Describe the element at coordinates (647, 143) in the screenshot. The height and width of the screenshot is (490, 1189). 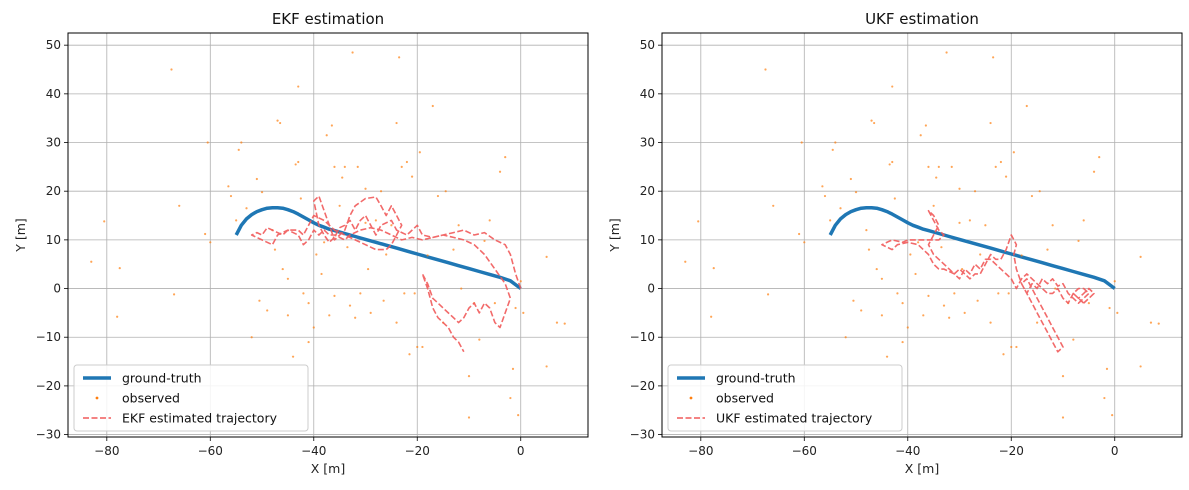
I see `y-tick-label: 30` at that location.